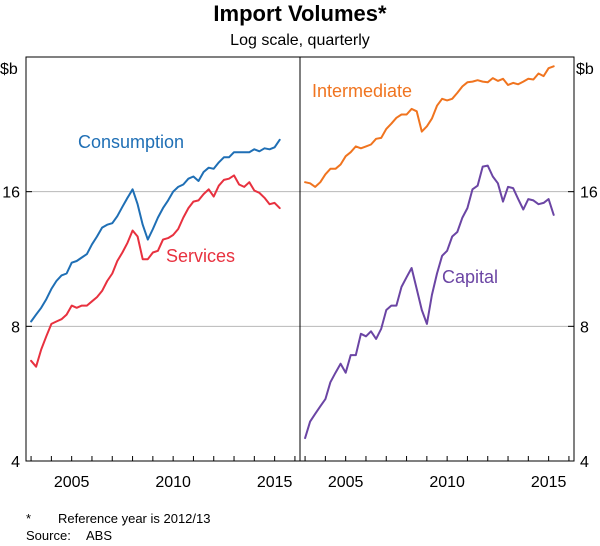 The width and height of the screenshot is (600, 546). Describe the element at coordinates (589, 193) in the screenshot. I see `right-y-tick-label: 16` at that location.